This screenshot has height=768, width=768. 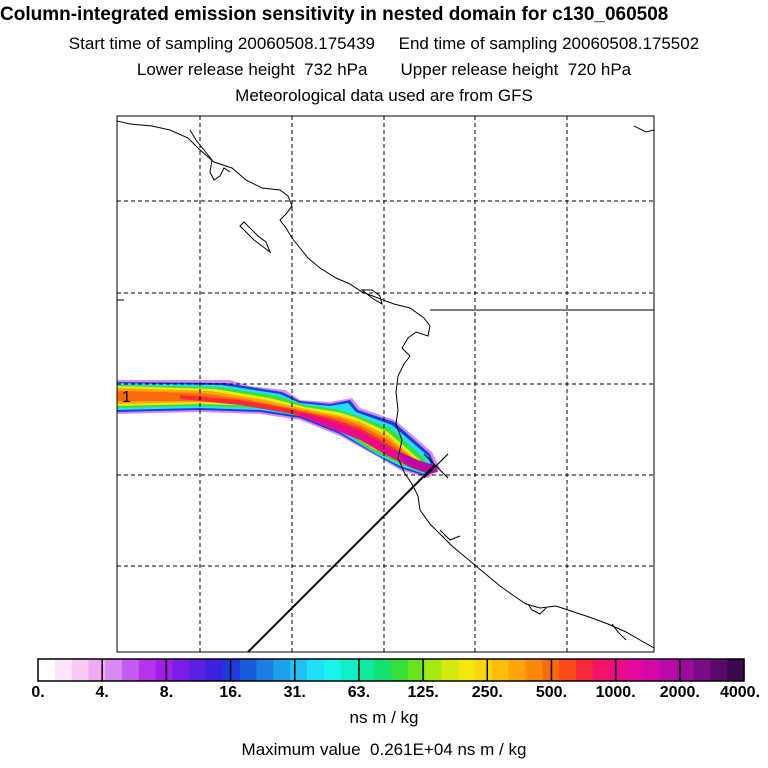 What do you see at coordinates (436, 466) in the screenshot?
I see `release-x-marker` at bounding box center [436, 466].